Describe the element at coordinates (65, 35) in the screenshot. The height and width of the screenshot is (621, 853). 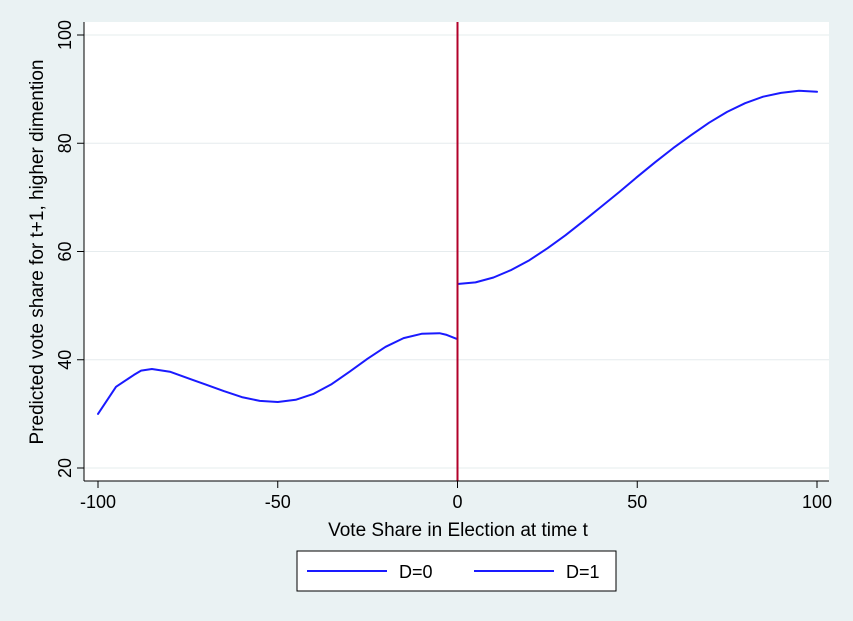
I see `y-tick-label: 100` at that location.